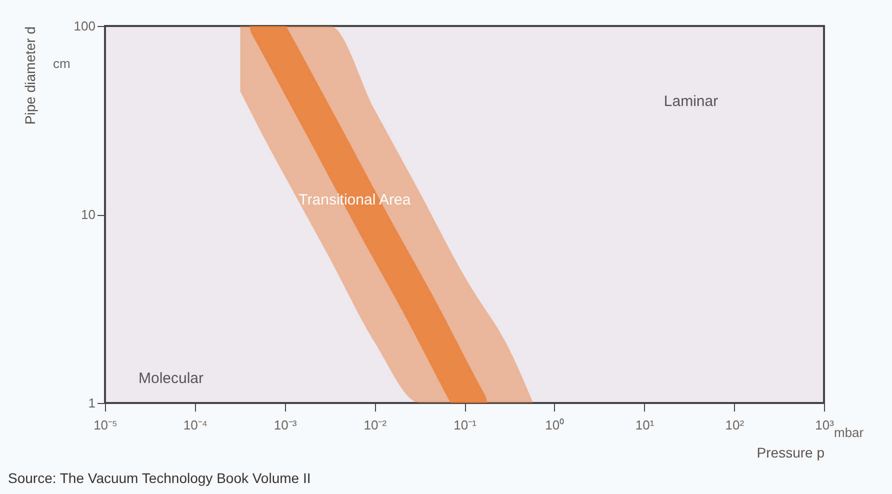  Describe the element at coordinates (790, 452) in the screenshot. I see `x-axis-title: Pressure p` at that location.